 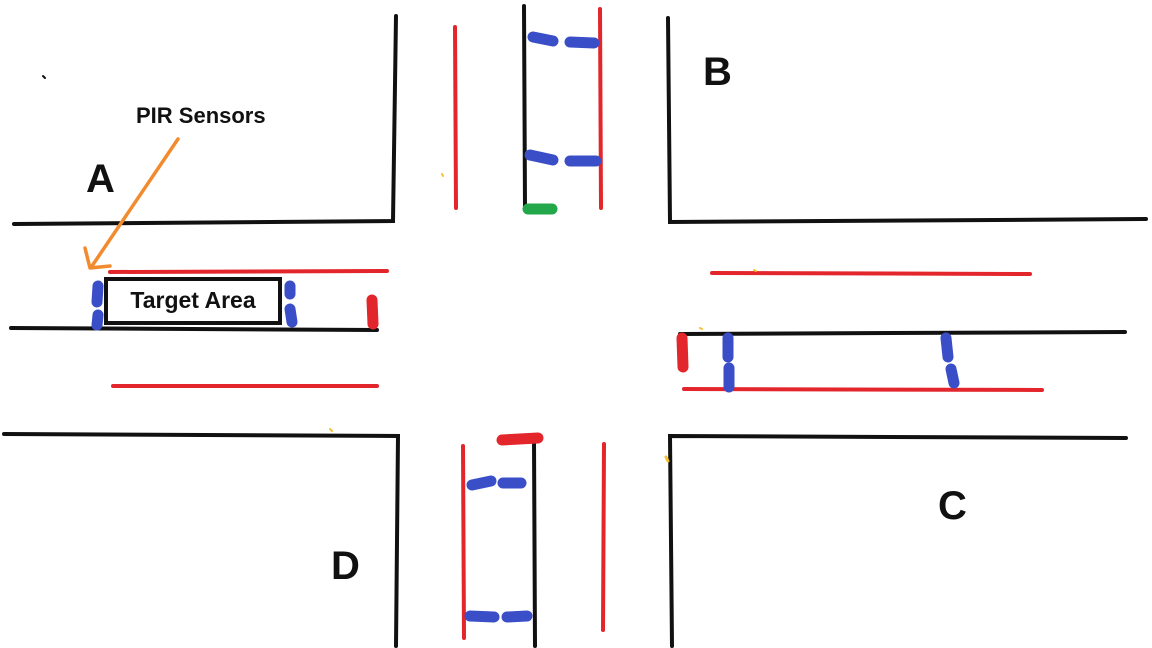 I want to click on east-lane-line-bottom, so click(x=863, y=389).